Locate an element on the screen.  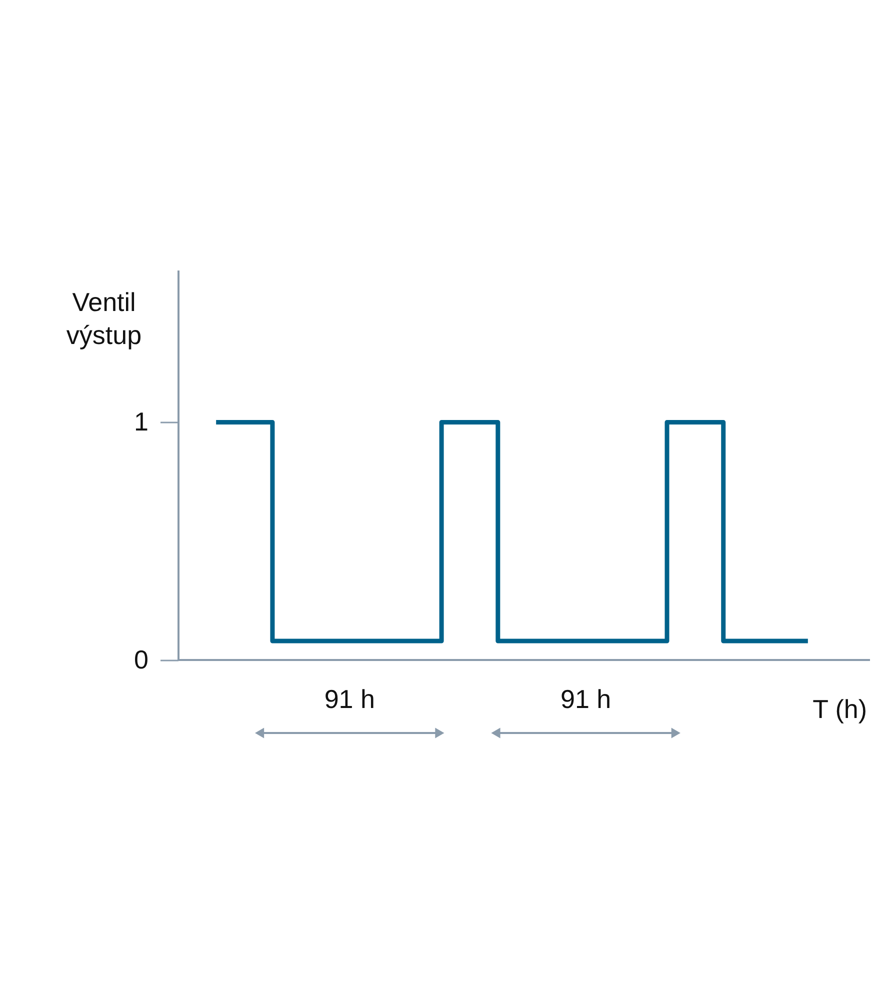
y-axis-title: Ventil výstup is located at coordinates (104, 318).